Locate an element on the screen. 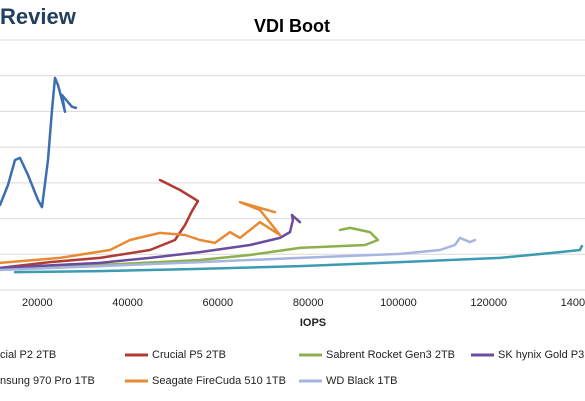 This screenshot has width=585, height=401. x-tick-label: 60000 is located at coordinates (218, 303).